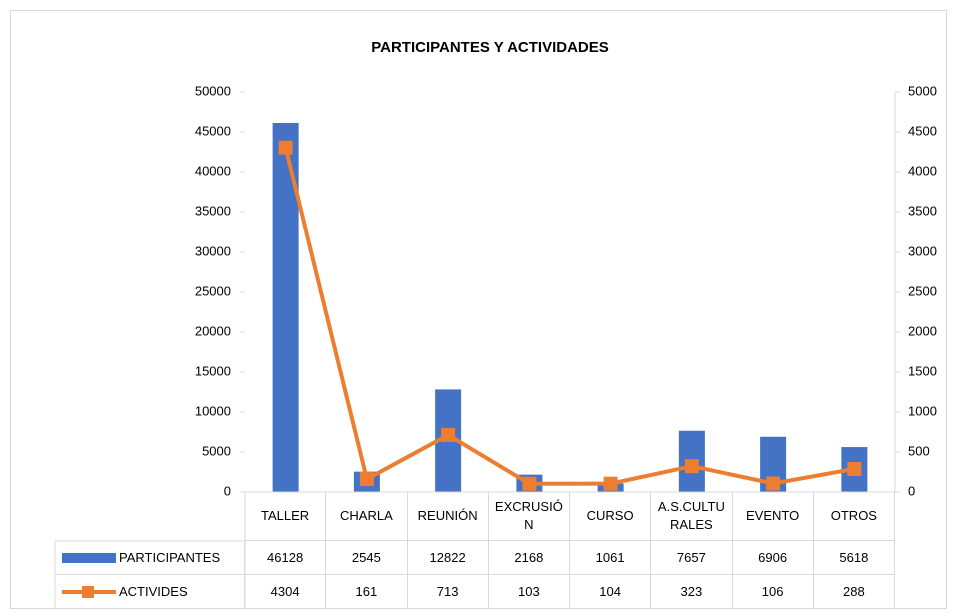 This screenshot has width=957, height=614. What do you see at coordinates (922, 90) in the screenshot?
I see `y2-tick-label: 5000` at bounding box center [922, 90].